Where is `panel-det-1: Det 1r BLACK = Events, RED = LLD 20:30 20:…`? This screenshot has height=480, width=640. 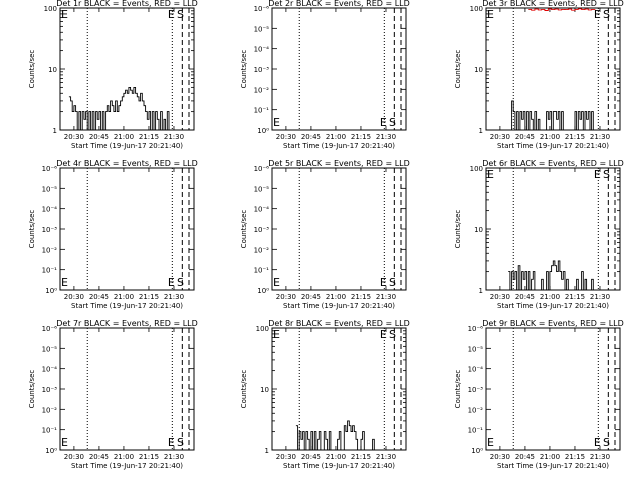 panel-det-1: Det 1r BLACK = Events, RED = LLD 20:30 20:… is located at coordinates (113, 75).